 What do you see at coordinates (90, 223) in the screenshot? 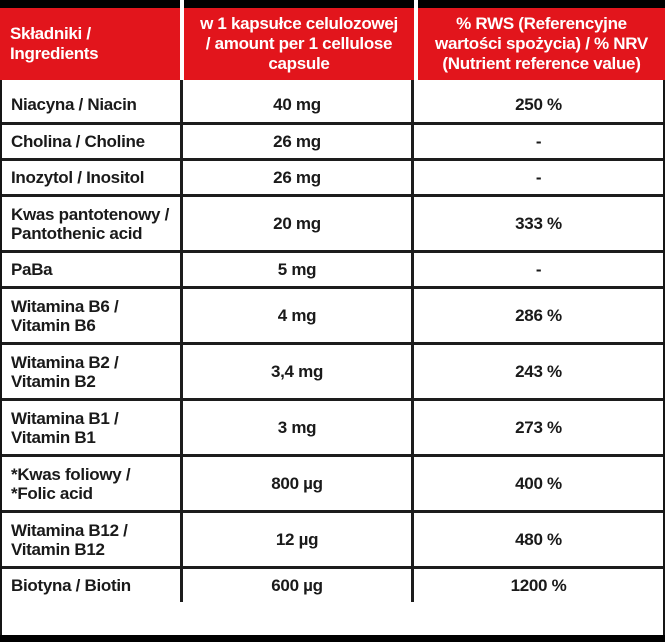
I see `ingredient-name: Kwas pantotenowy / Pantothenic acid` at bounding box center [90, 223].